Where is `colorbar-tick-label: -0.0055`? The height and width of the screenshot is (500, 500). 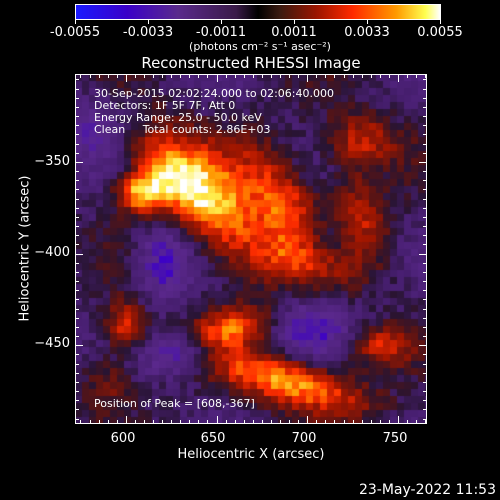
colorbar-tick-label: -0.0055 is located at coordinates (75, 32).